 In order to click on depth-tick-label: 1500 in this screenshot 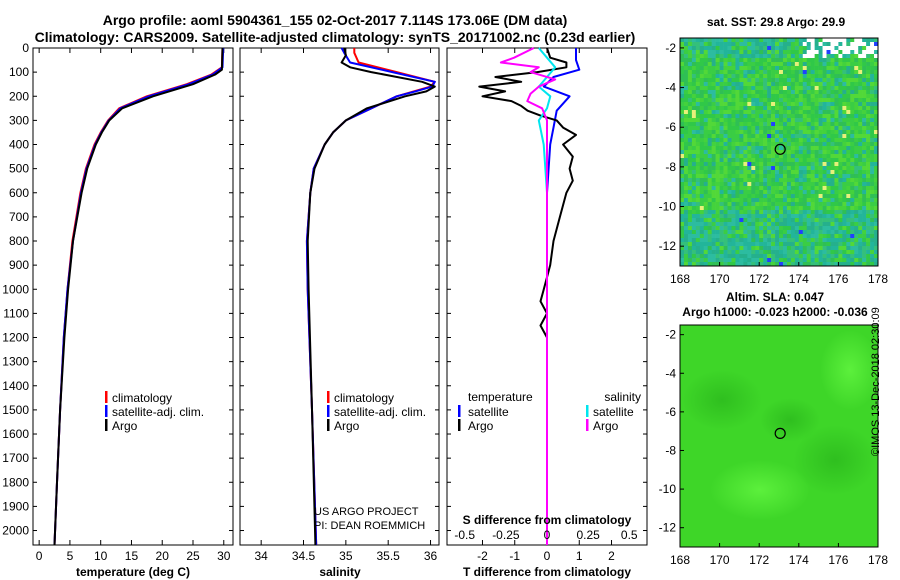, I will do `click(15, 410)`.